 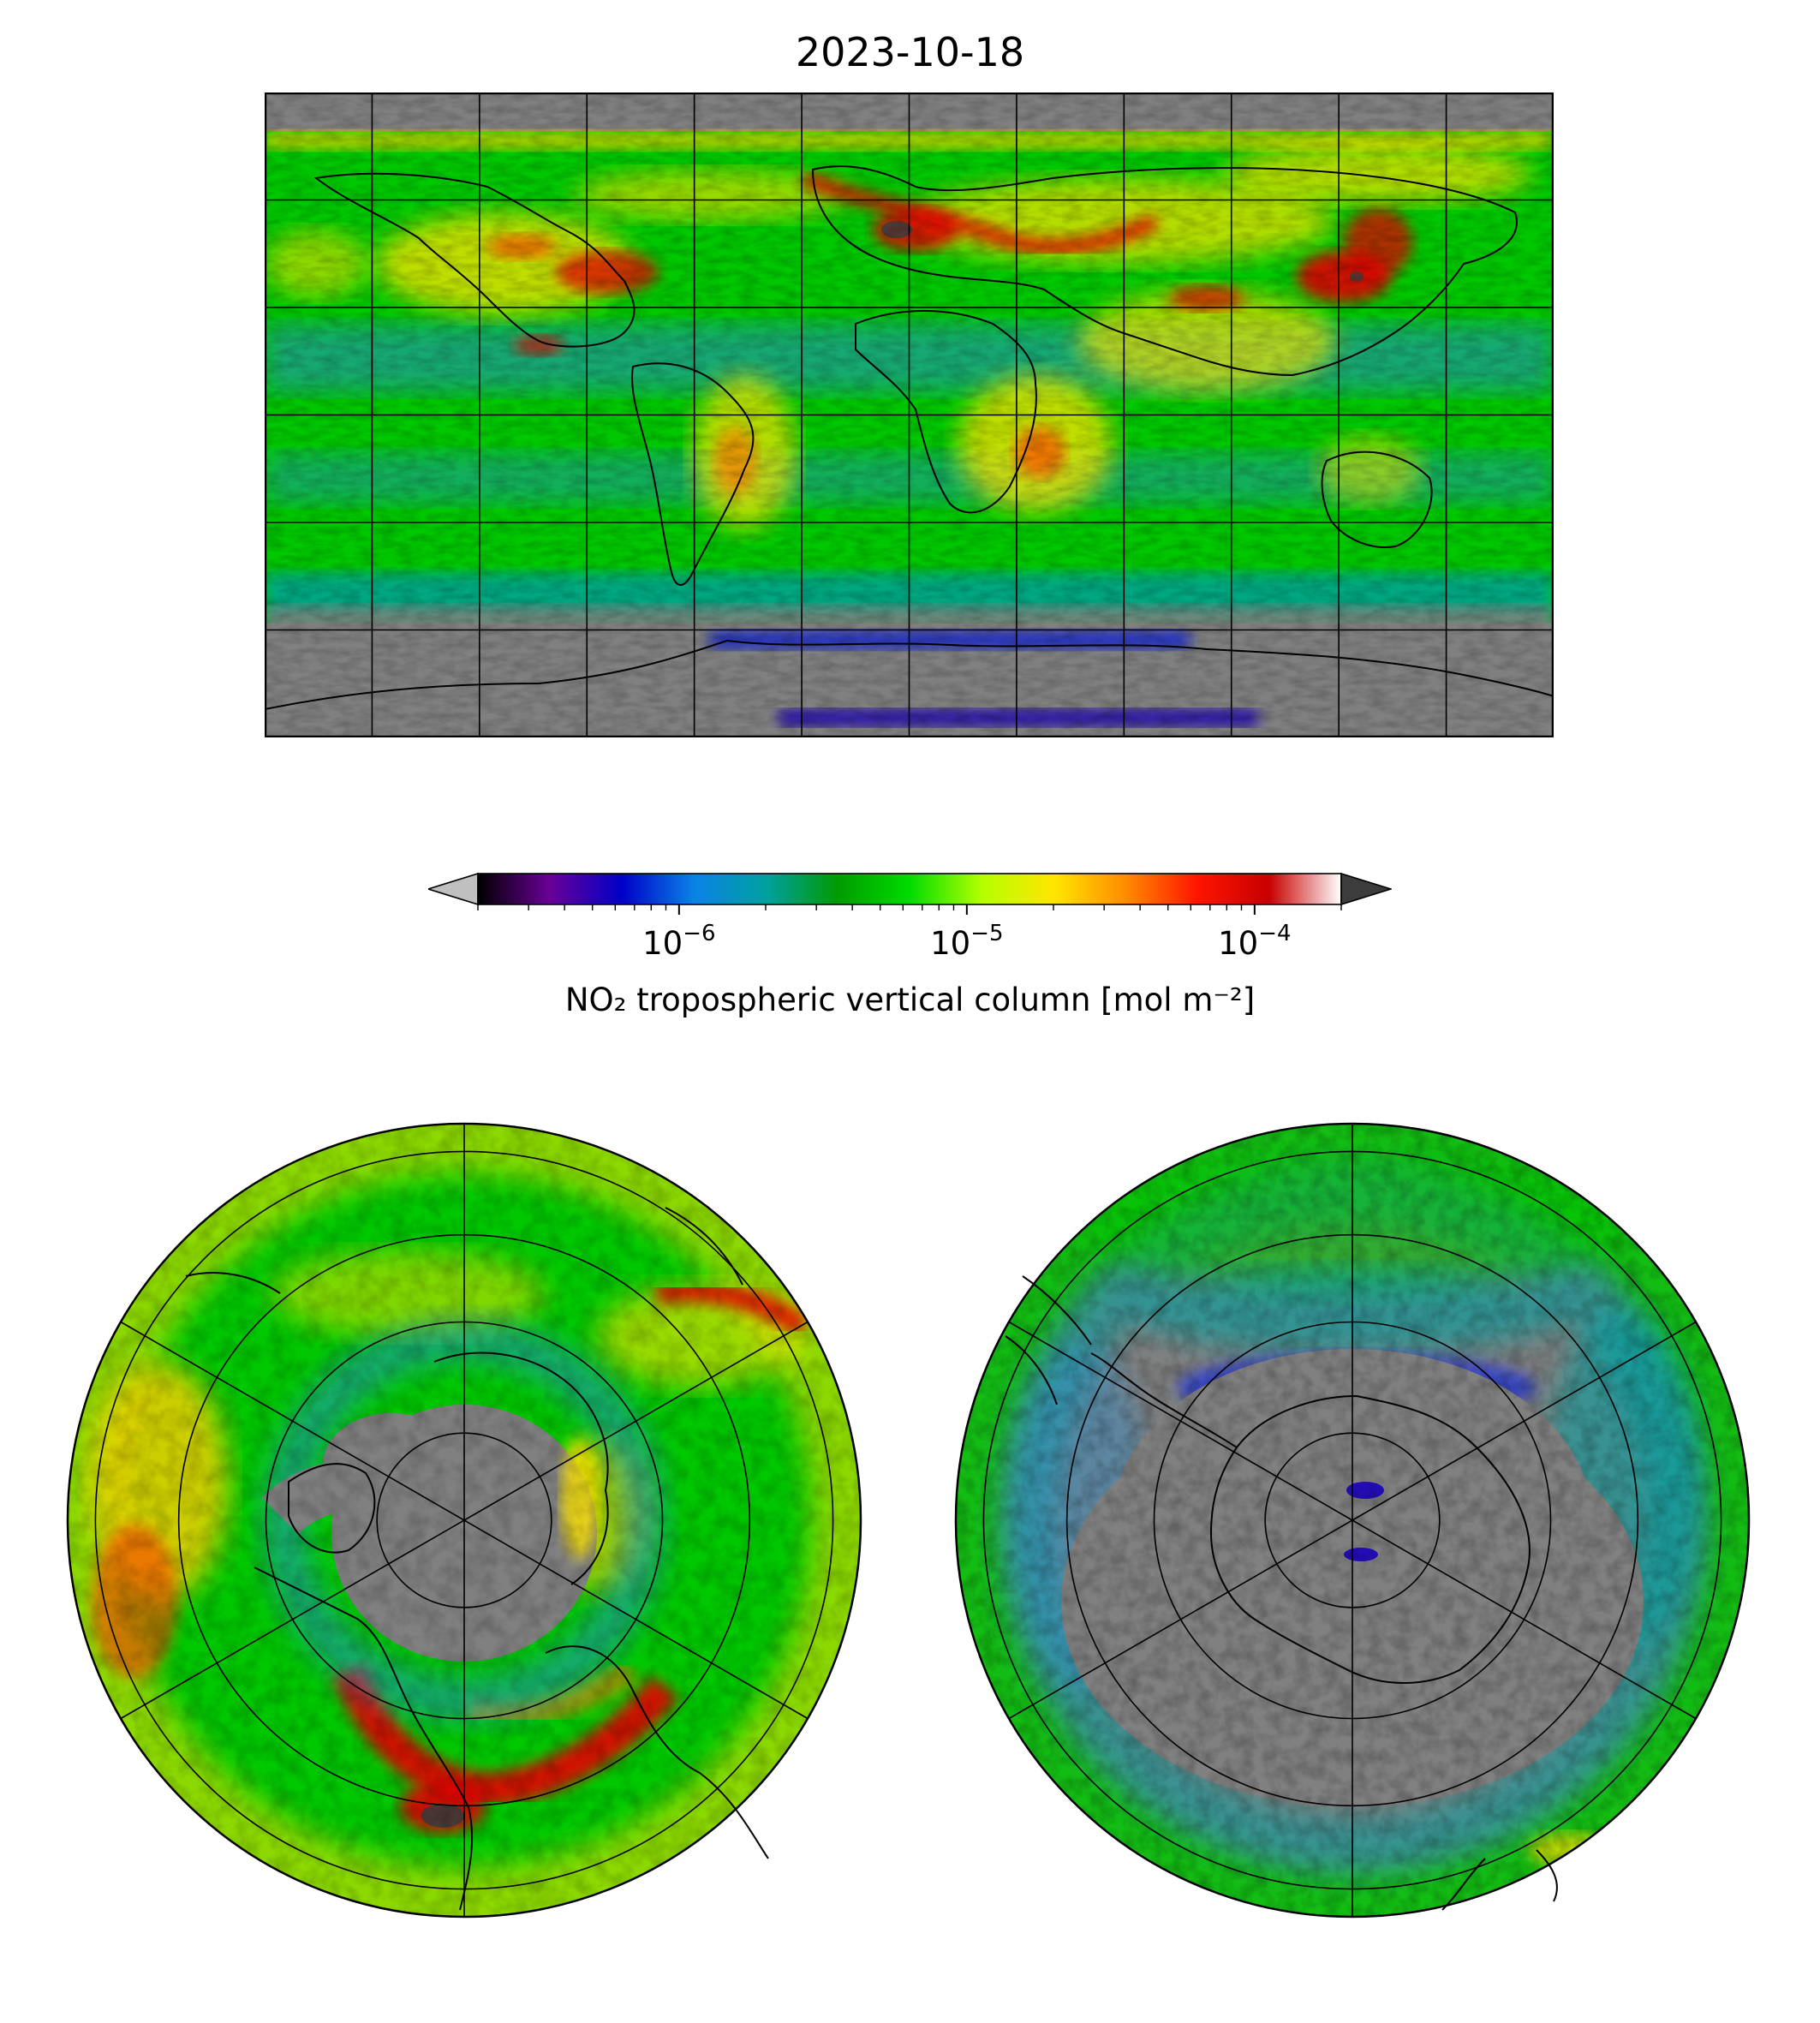 What do you see at coordinates (1367, 889) in the screenshot?
I see `colorbar-over-triangle` at bounding box center [1367, 889].